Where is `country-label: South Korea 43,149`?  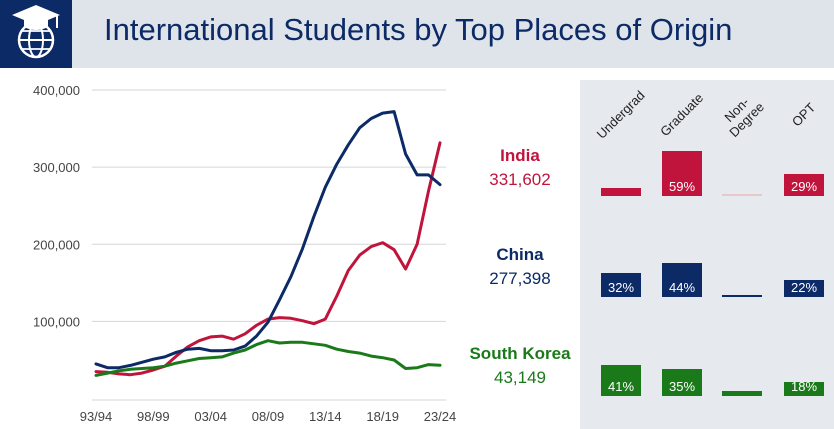
country-label: South Korea 43,149 is located at coordinates (520, 366).